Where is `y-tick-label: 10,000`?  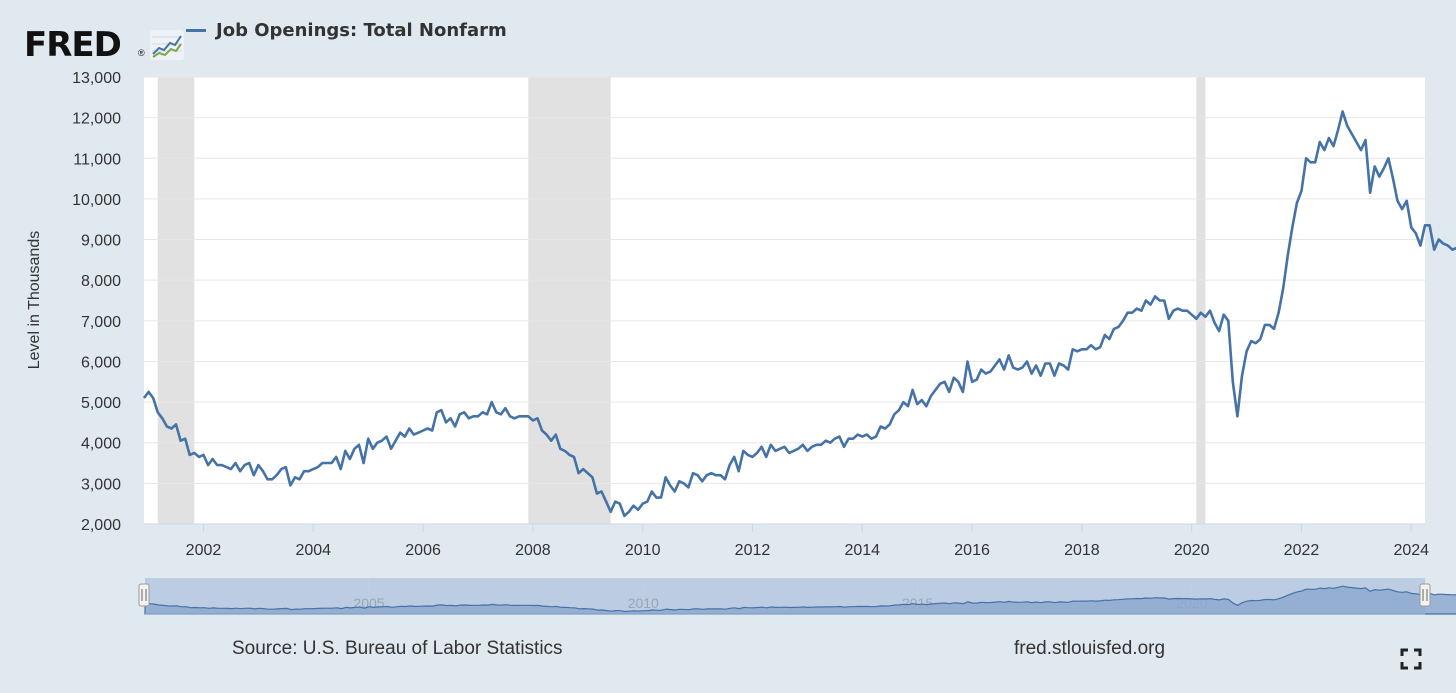
y-tick-label: 10,000 is located at coordinates (96, 200).